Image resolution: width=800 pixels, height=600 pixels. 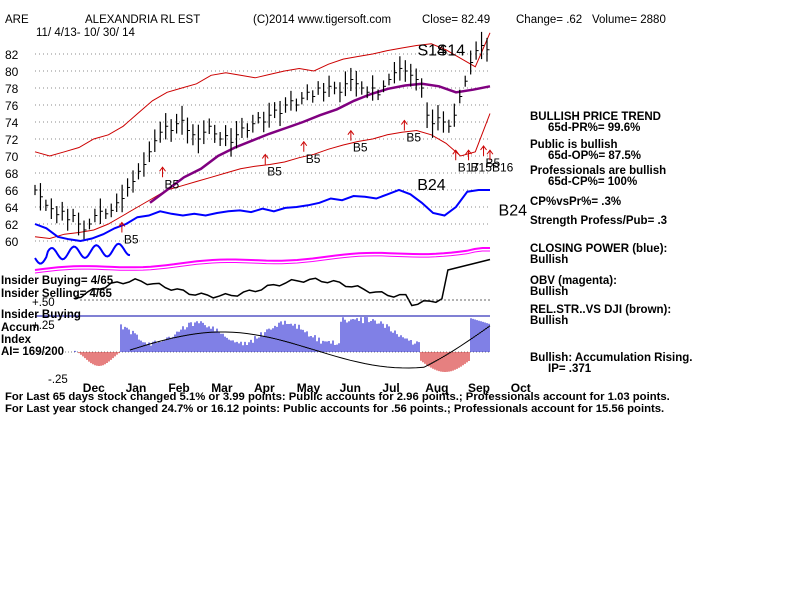 What do you see at coordinates (479, 388) in the screenshot?
I see `x-tick-label: Sep` at bounding box center [479, 388].